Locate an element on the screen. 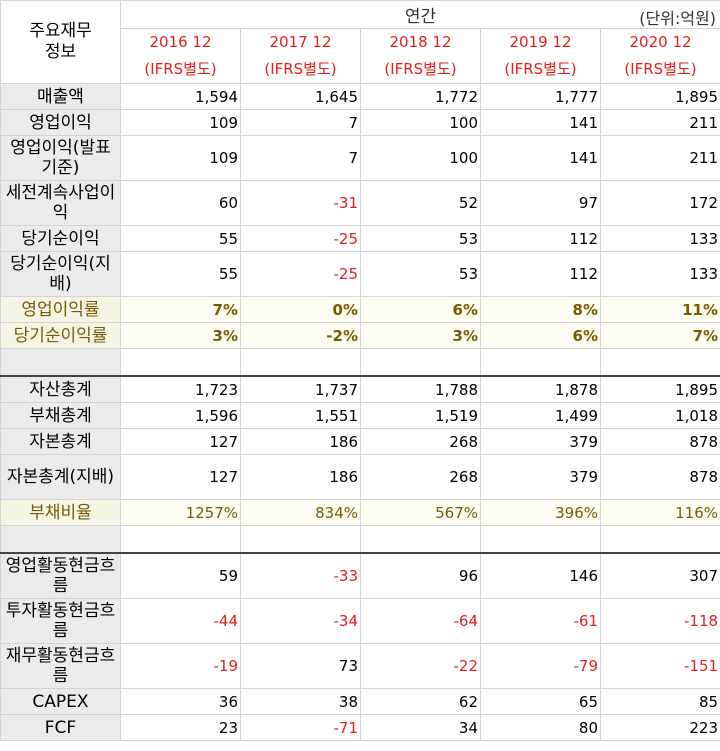 This screenshot has height=751, width=720. value-cell: -2% is located at coordinates (300, 335).